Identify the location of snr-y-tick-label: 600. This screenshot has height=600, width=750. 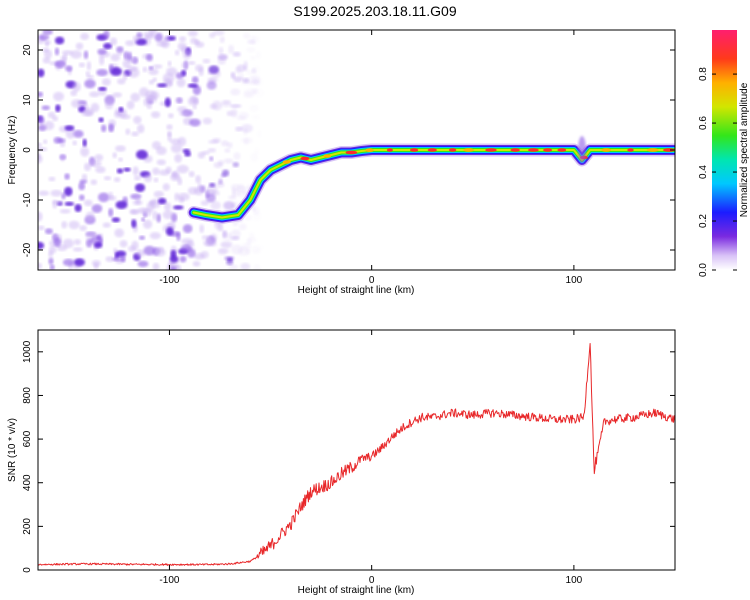
(27, 438).